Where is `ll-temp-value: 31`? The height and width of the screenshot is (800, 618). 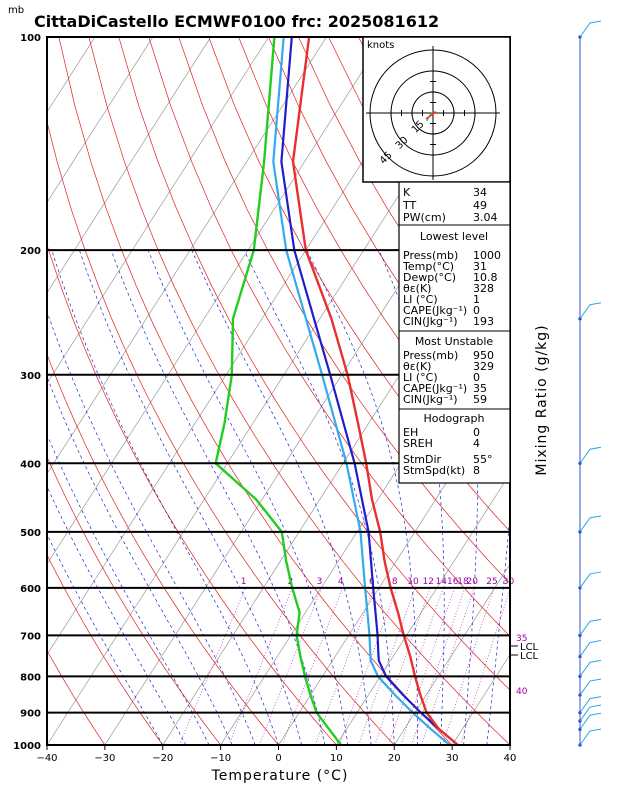
ll-temp-value: 31 is located at coordinates (480, 266).